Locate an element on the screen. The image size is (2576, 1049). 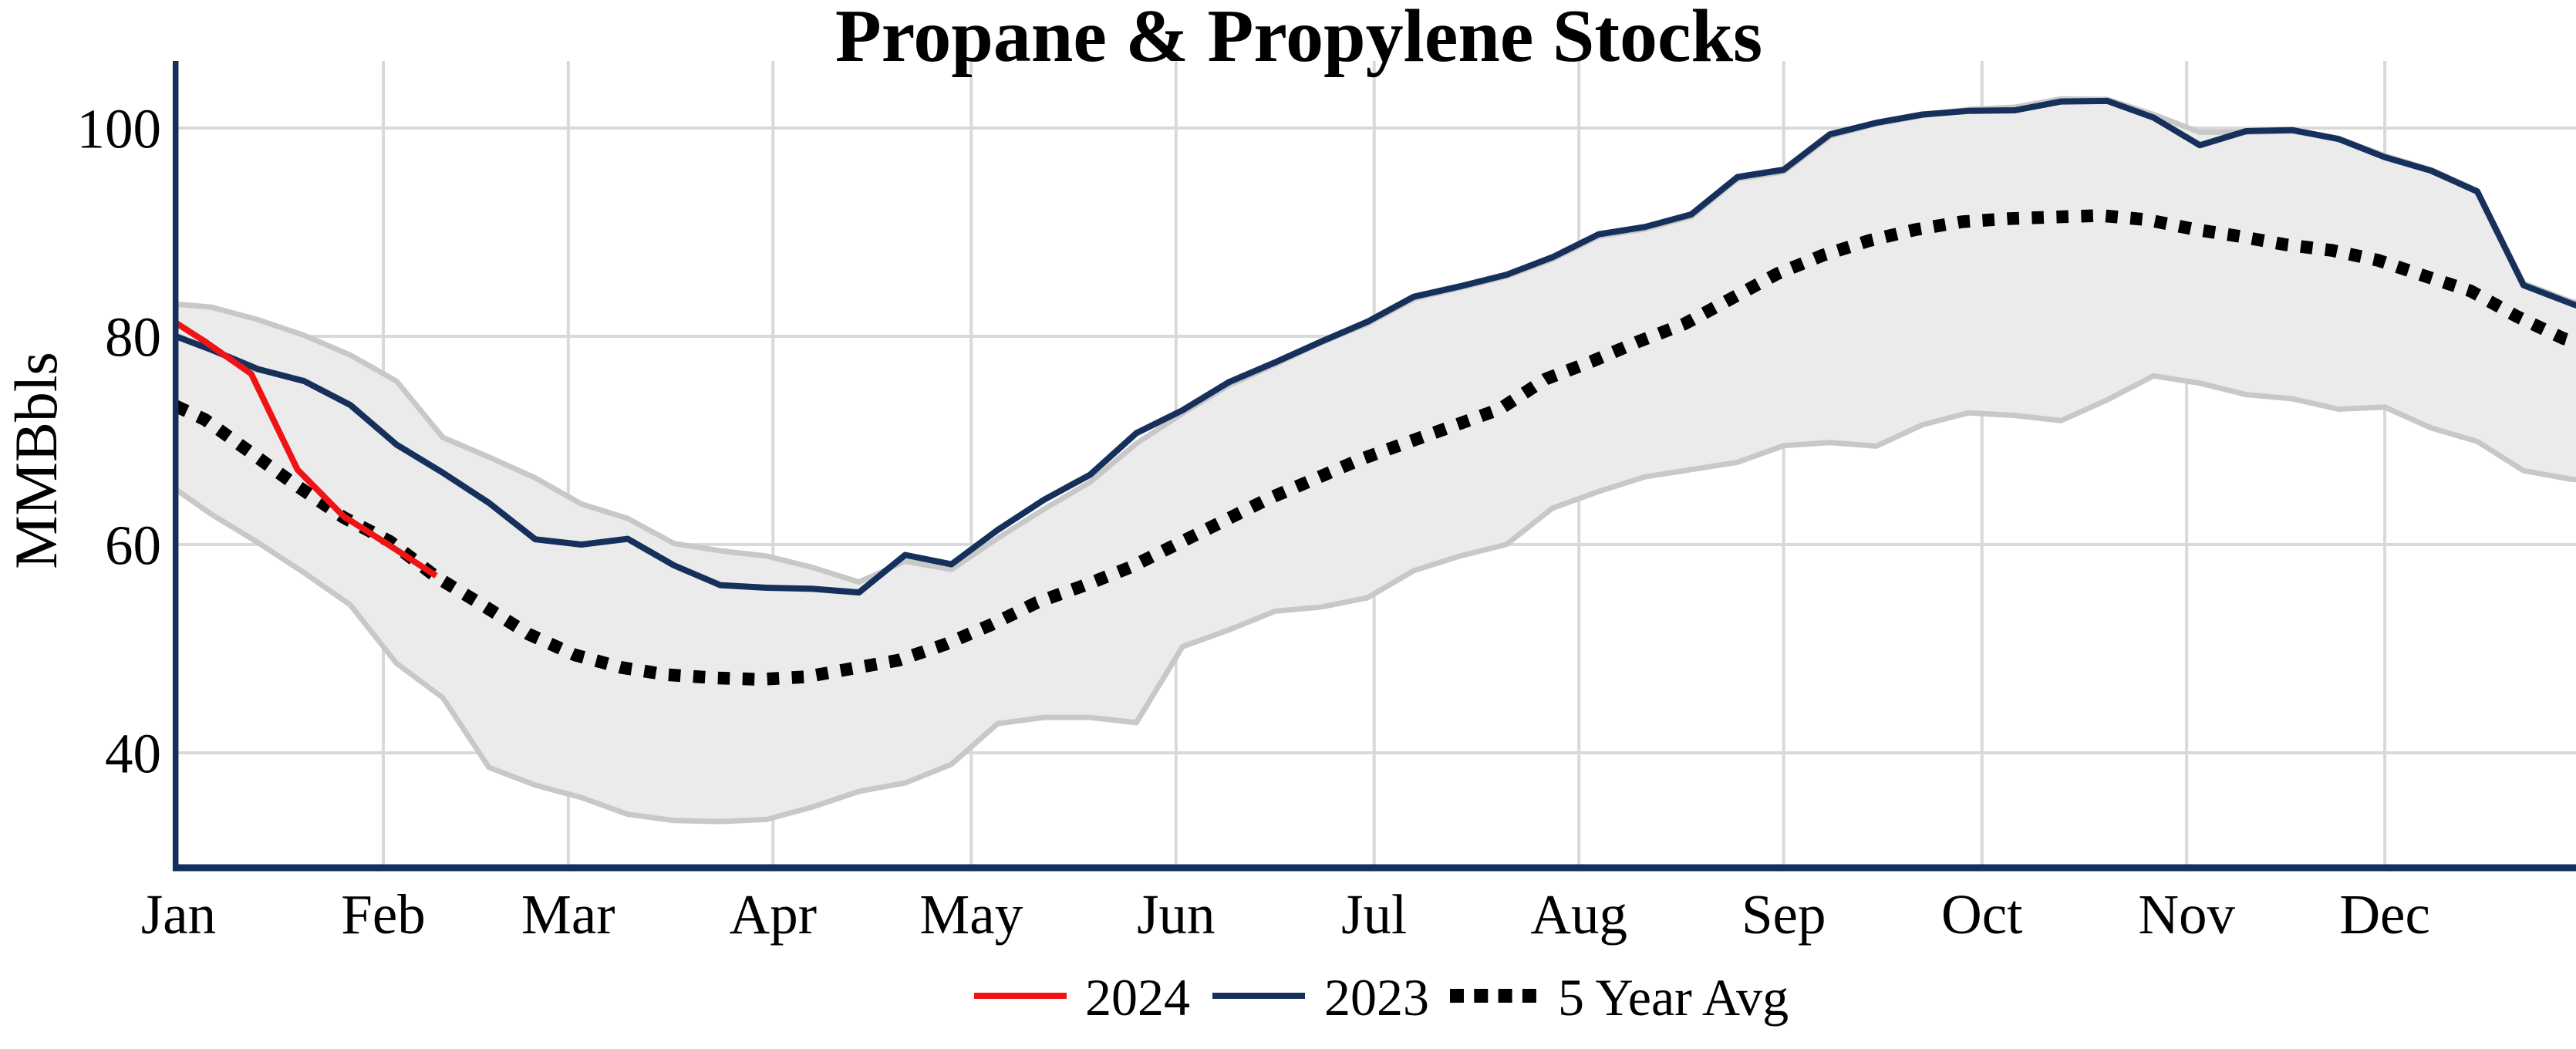
svg-text: Mar is located at coordinates (568, 915).